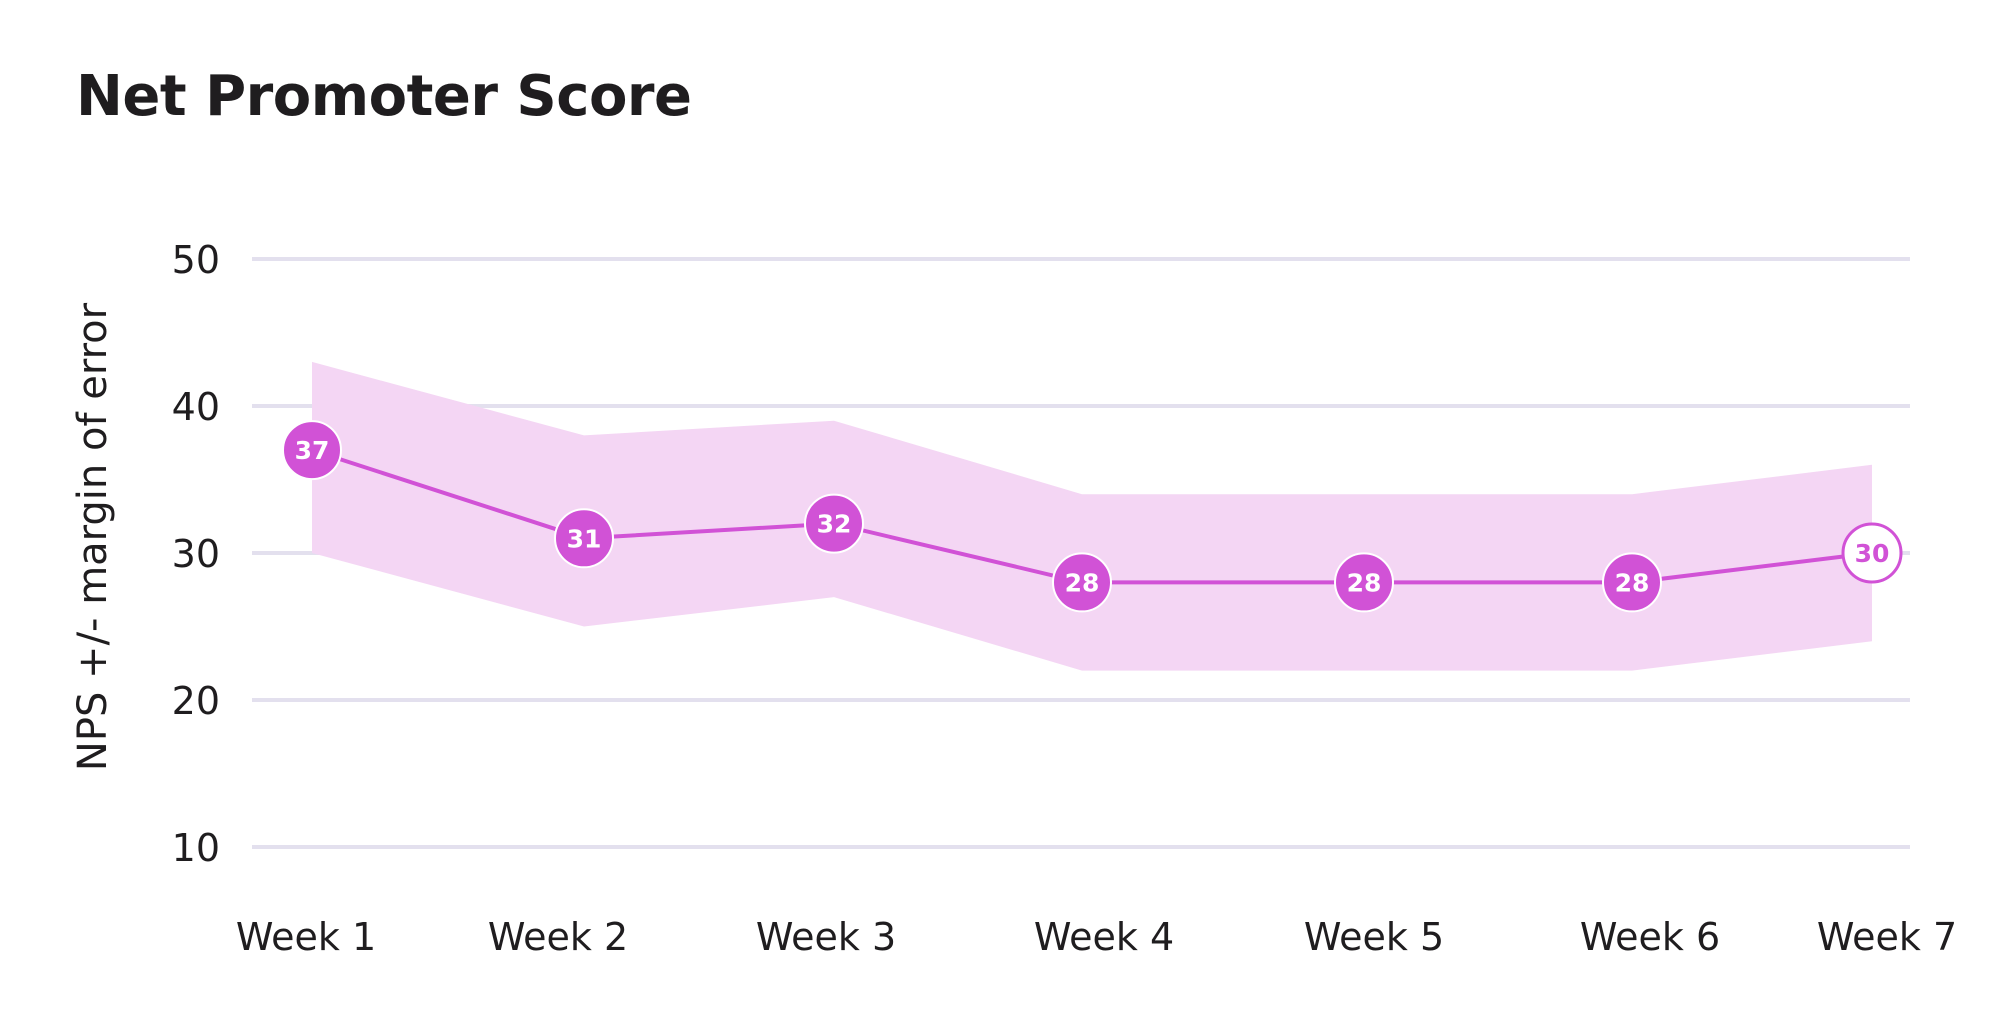  I want to click on y-tick-label: 40, so click(196, 407).